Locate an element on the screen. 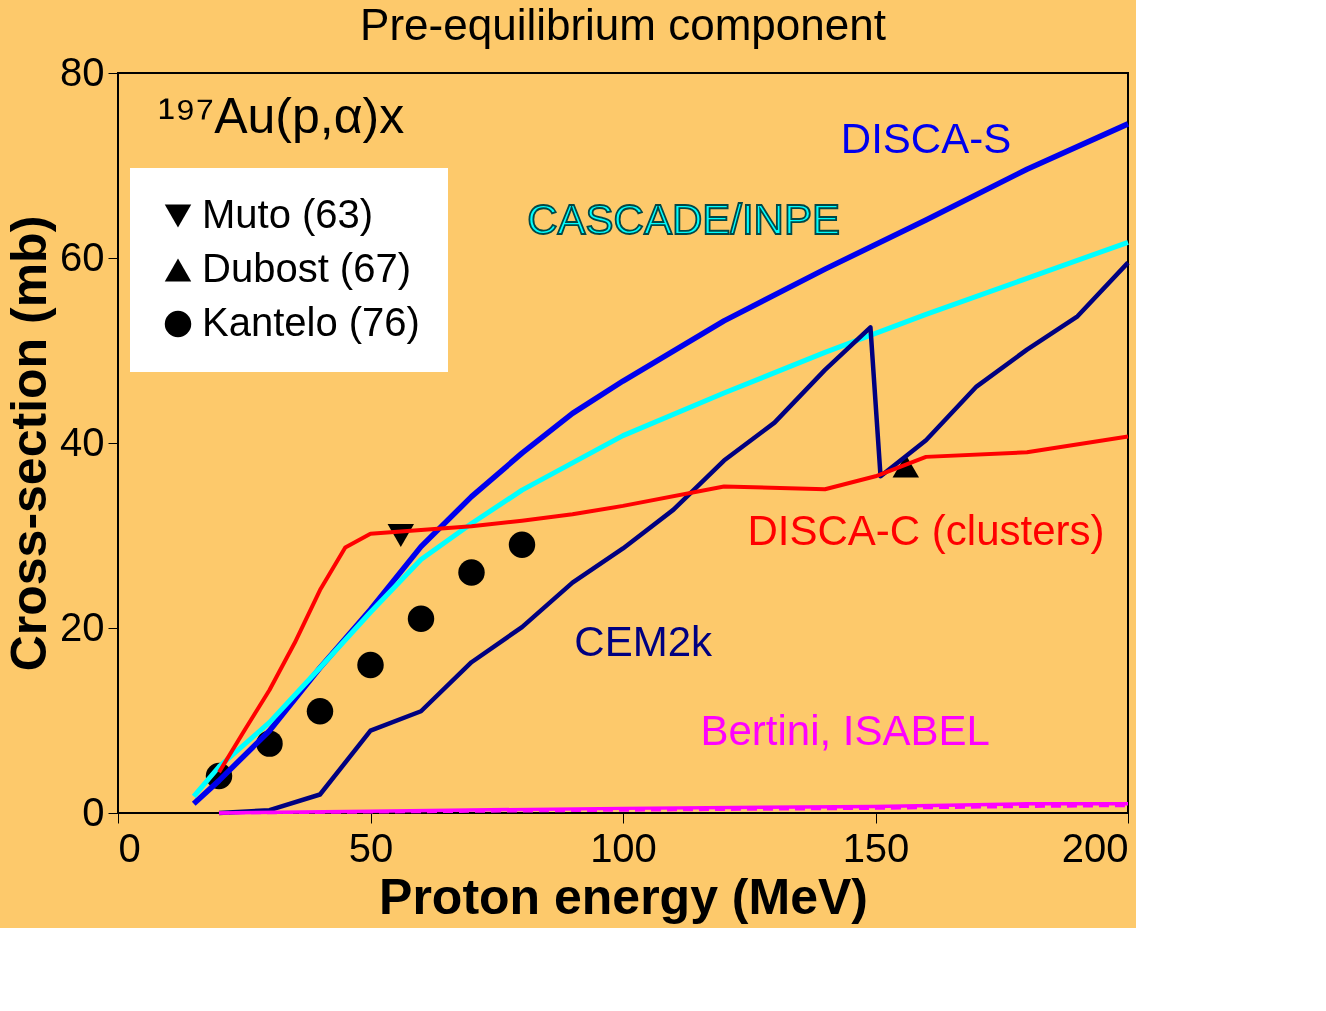 The width and height of the screenshot is (1326, 1011). legend-label: Dubost (67) is located at coordinates (306, 268).